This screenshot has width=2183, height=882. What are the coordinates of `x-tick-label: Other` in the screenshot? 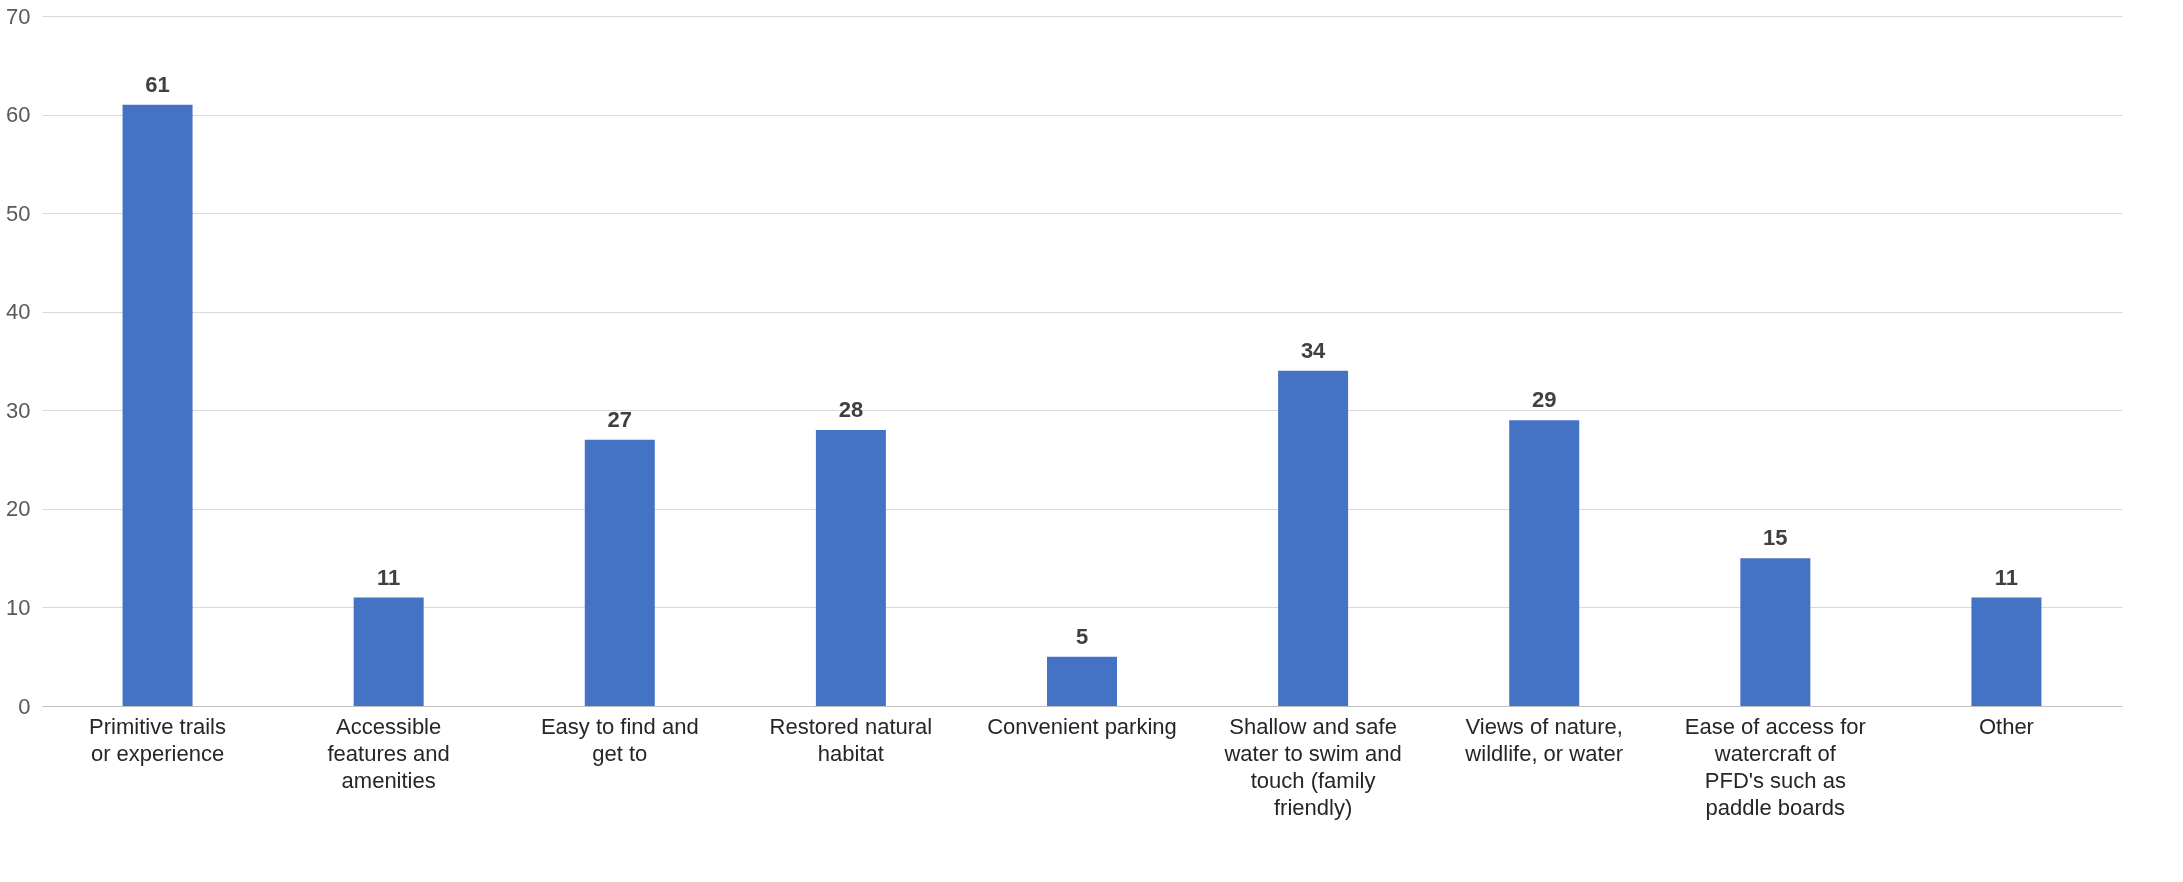 It's located at (2006, 726).